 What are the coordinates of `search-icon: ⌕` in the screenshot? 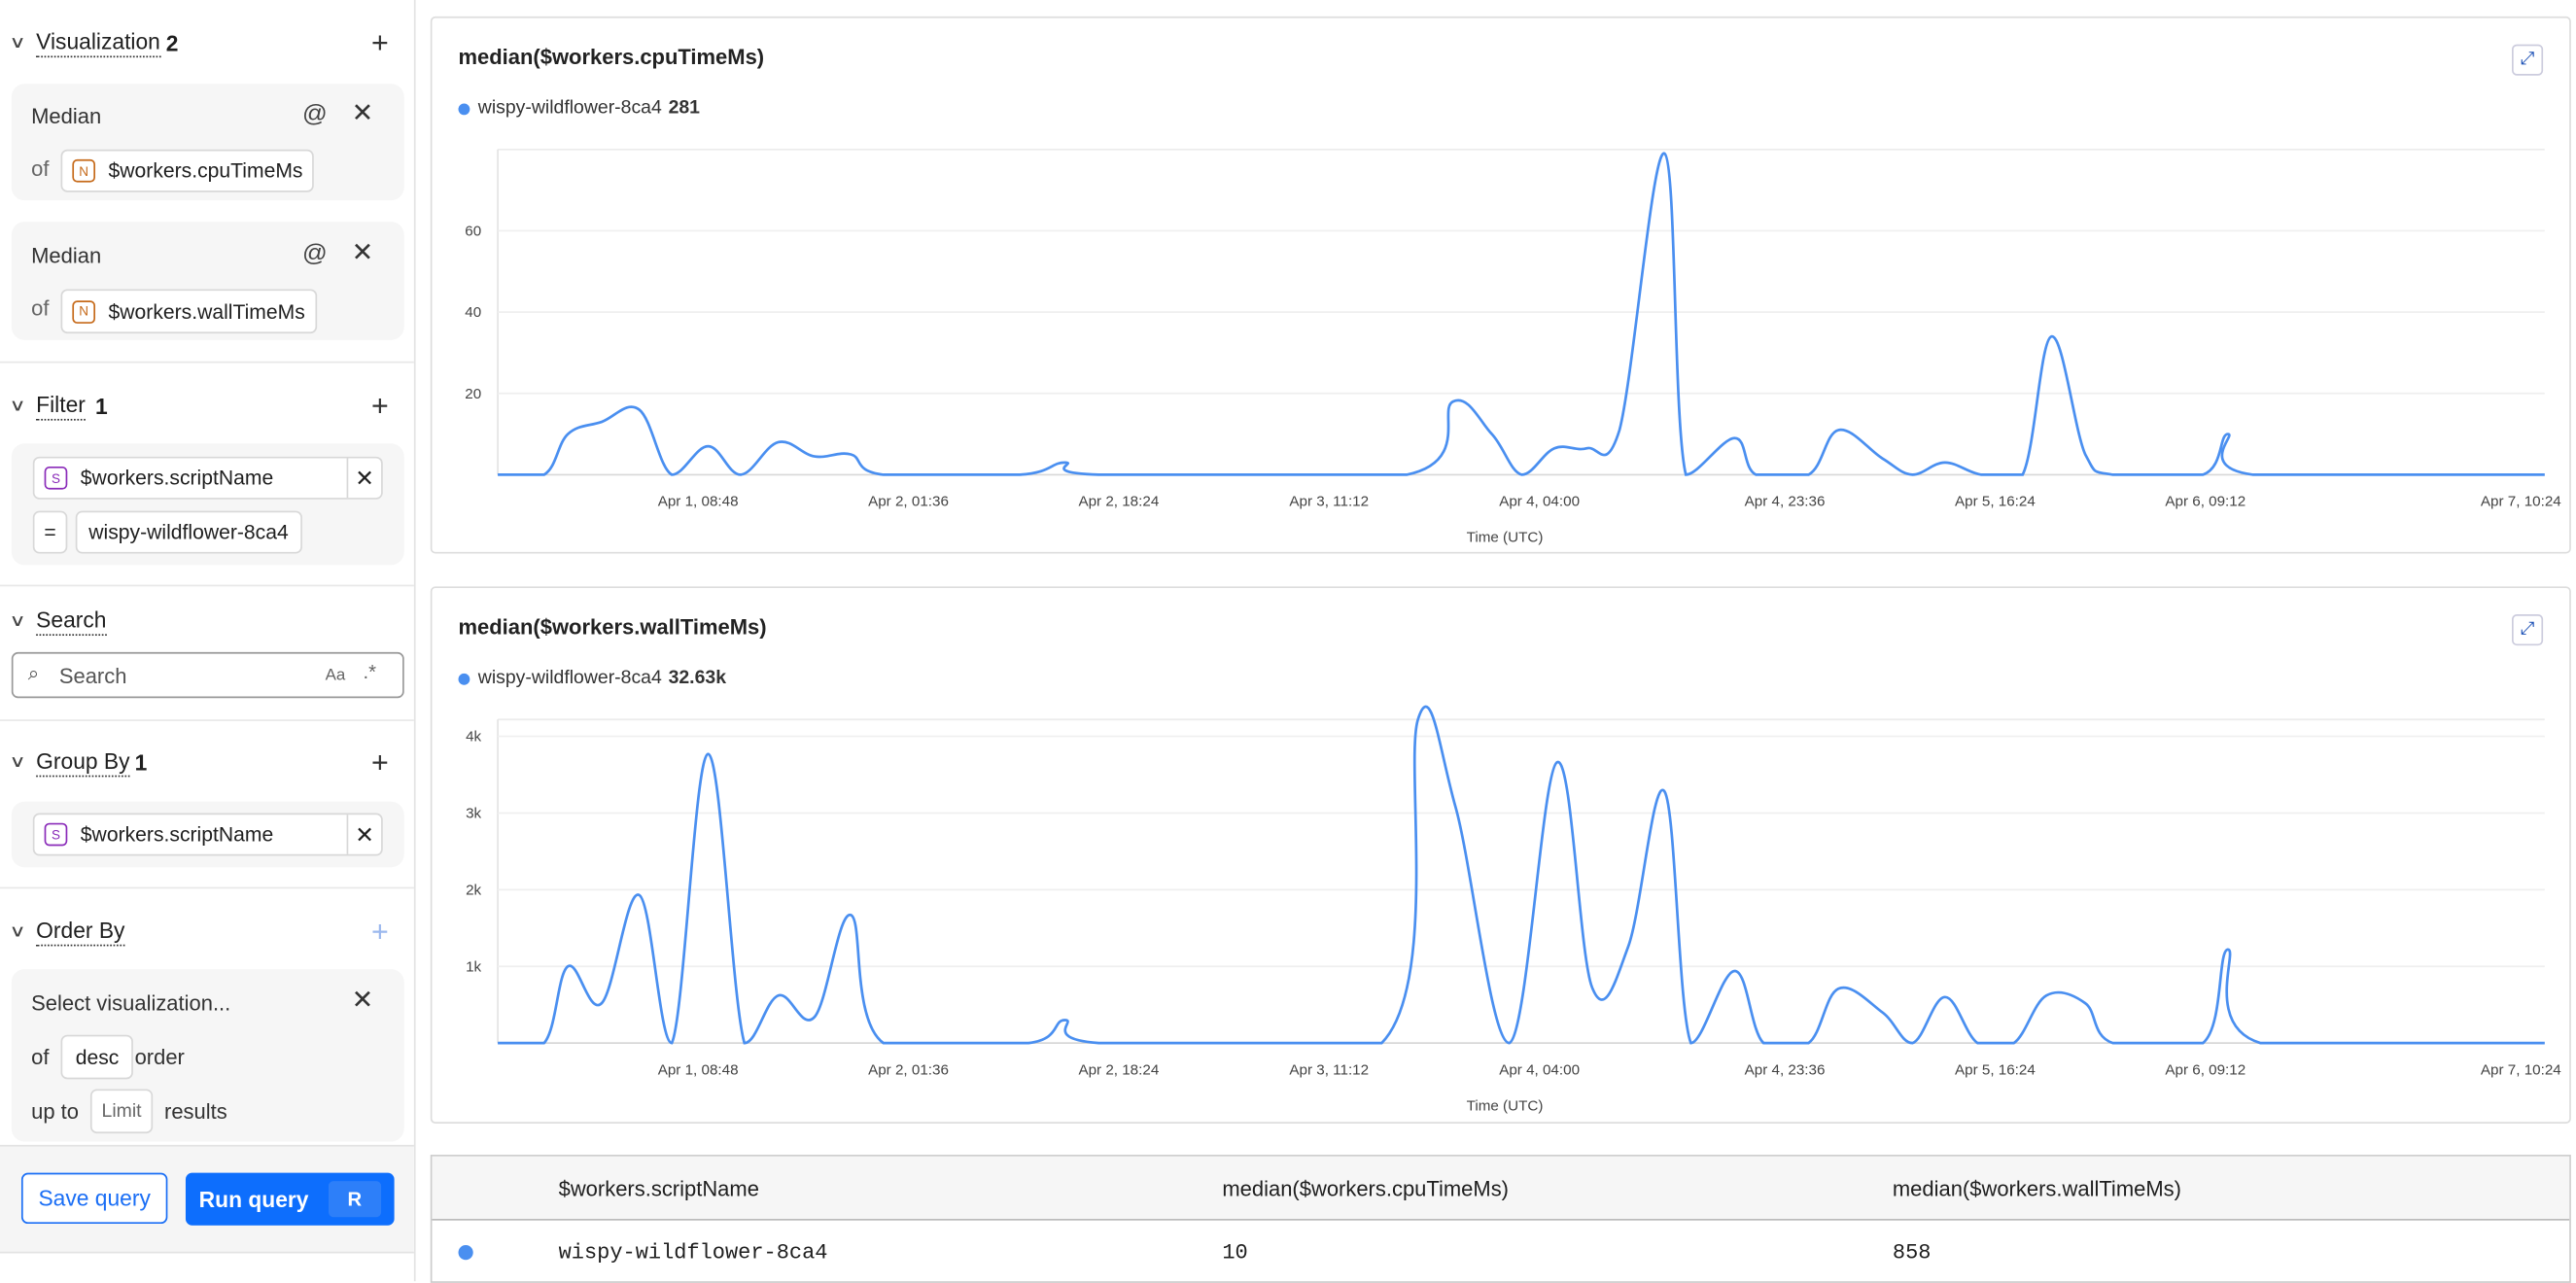 It's located at (33, 673).